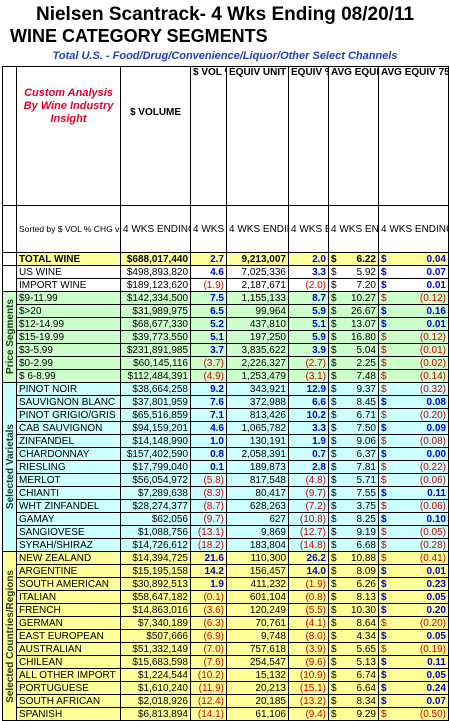  I want to click on units-chg-cell: 10.2, so click(308, 415).